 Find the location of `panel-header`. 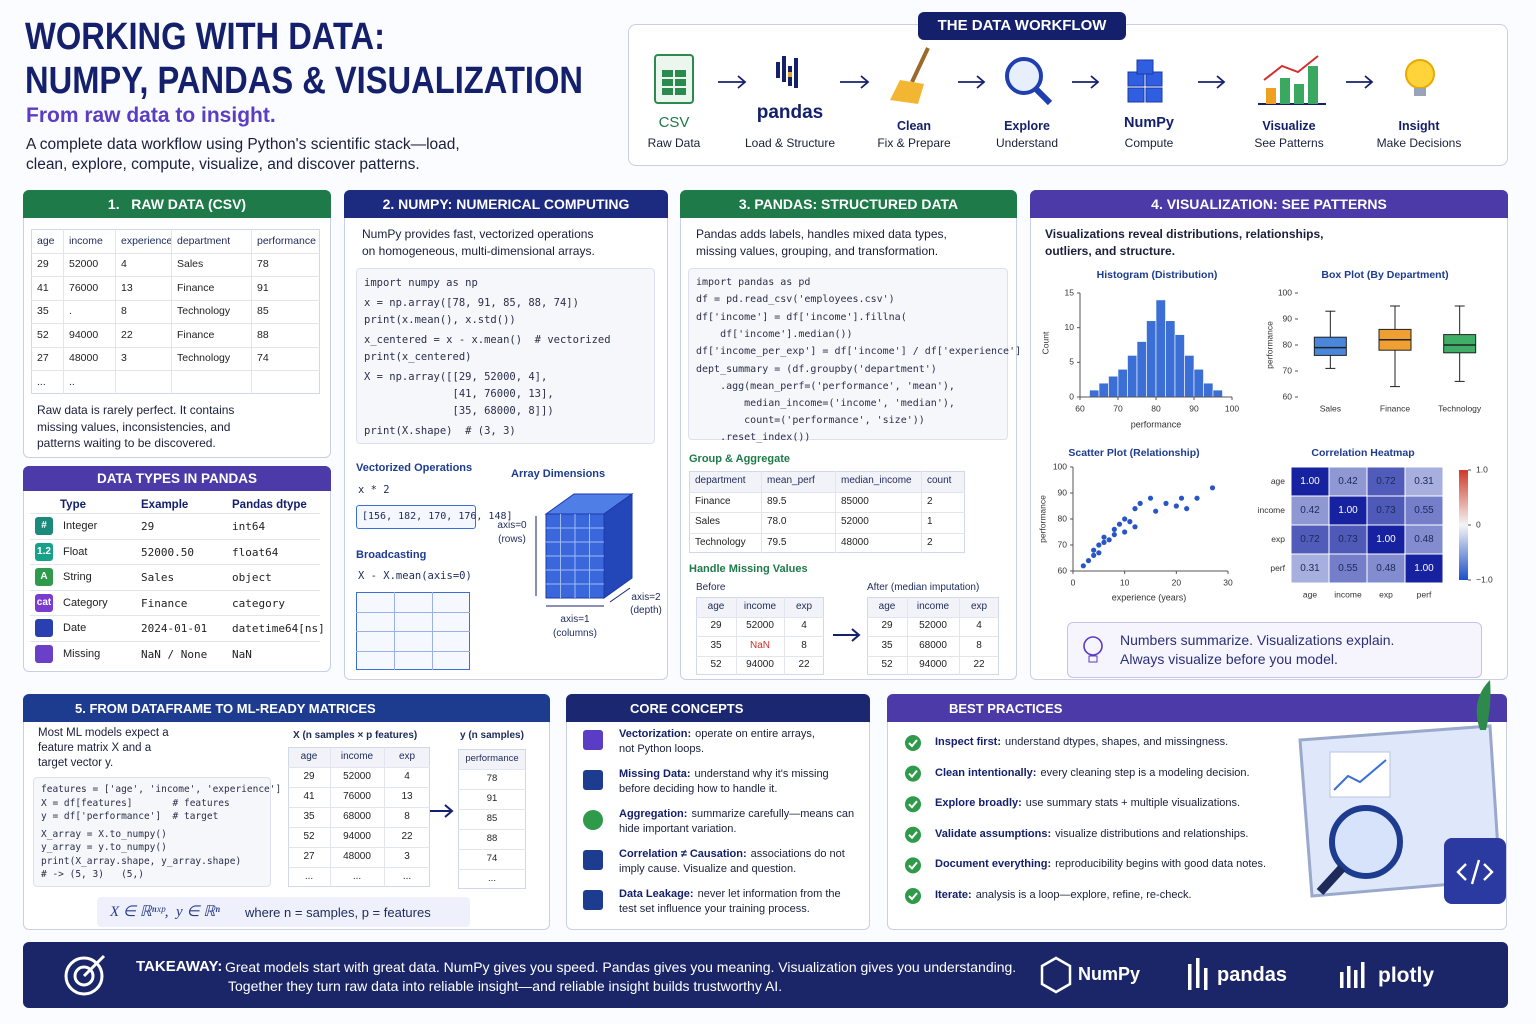

panel-header is located at coordinates (1269, 204).